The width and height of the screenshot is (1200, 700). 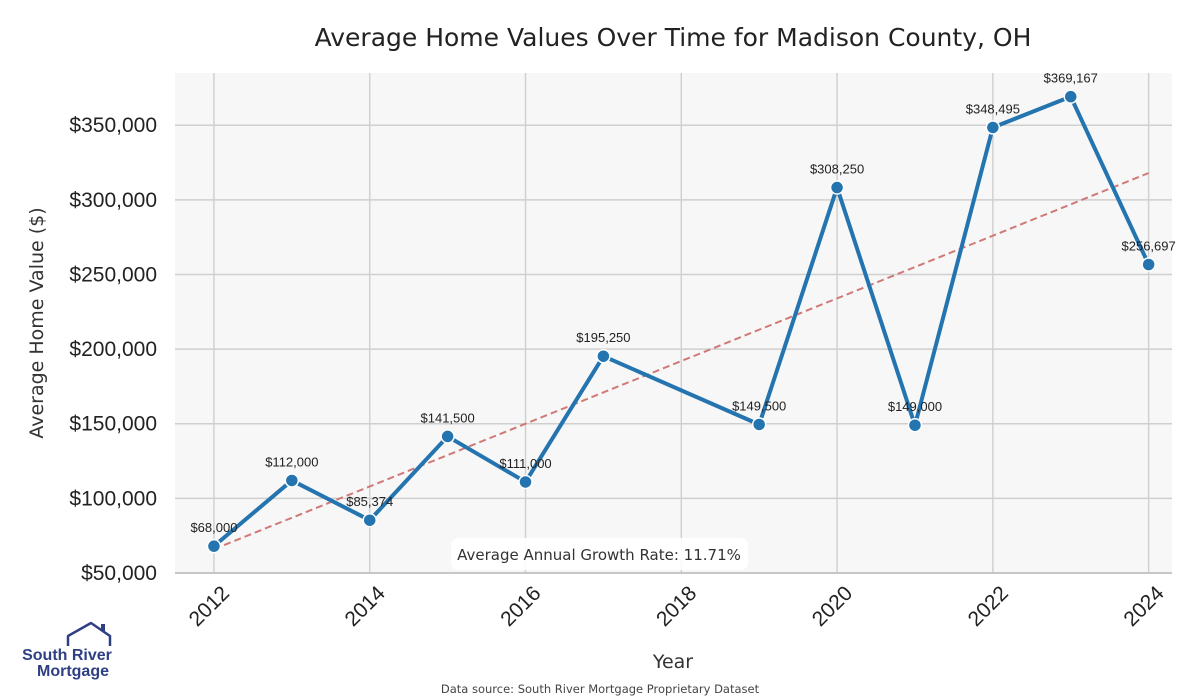 I want to click on house-roof-icon, so click(x=89, y=633).